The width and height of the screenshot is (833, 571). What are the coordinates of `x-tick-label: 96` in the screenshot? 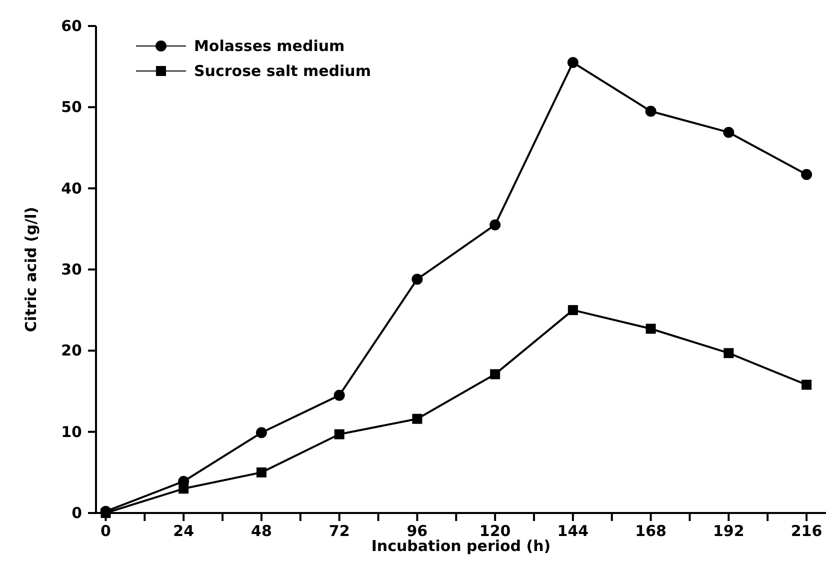 It's located at (417, 531).